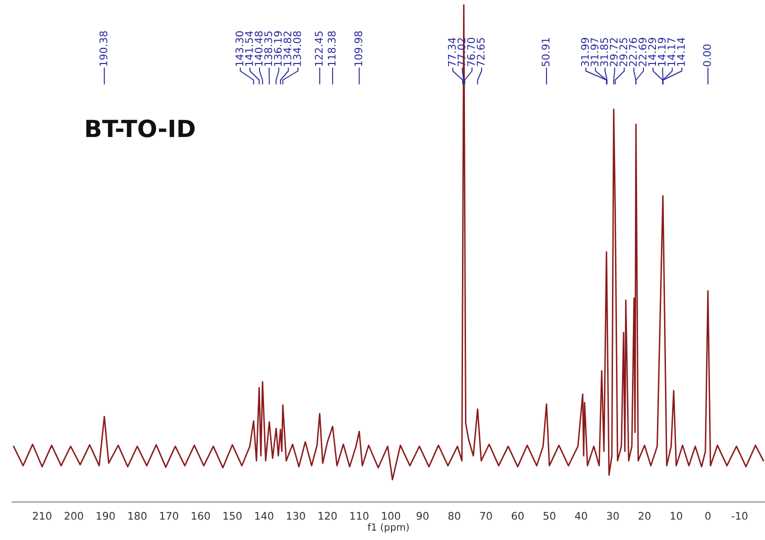 The image size is (765, 540). I want to click on x-tick-label: 10, so click(676, 516).